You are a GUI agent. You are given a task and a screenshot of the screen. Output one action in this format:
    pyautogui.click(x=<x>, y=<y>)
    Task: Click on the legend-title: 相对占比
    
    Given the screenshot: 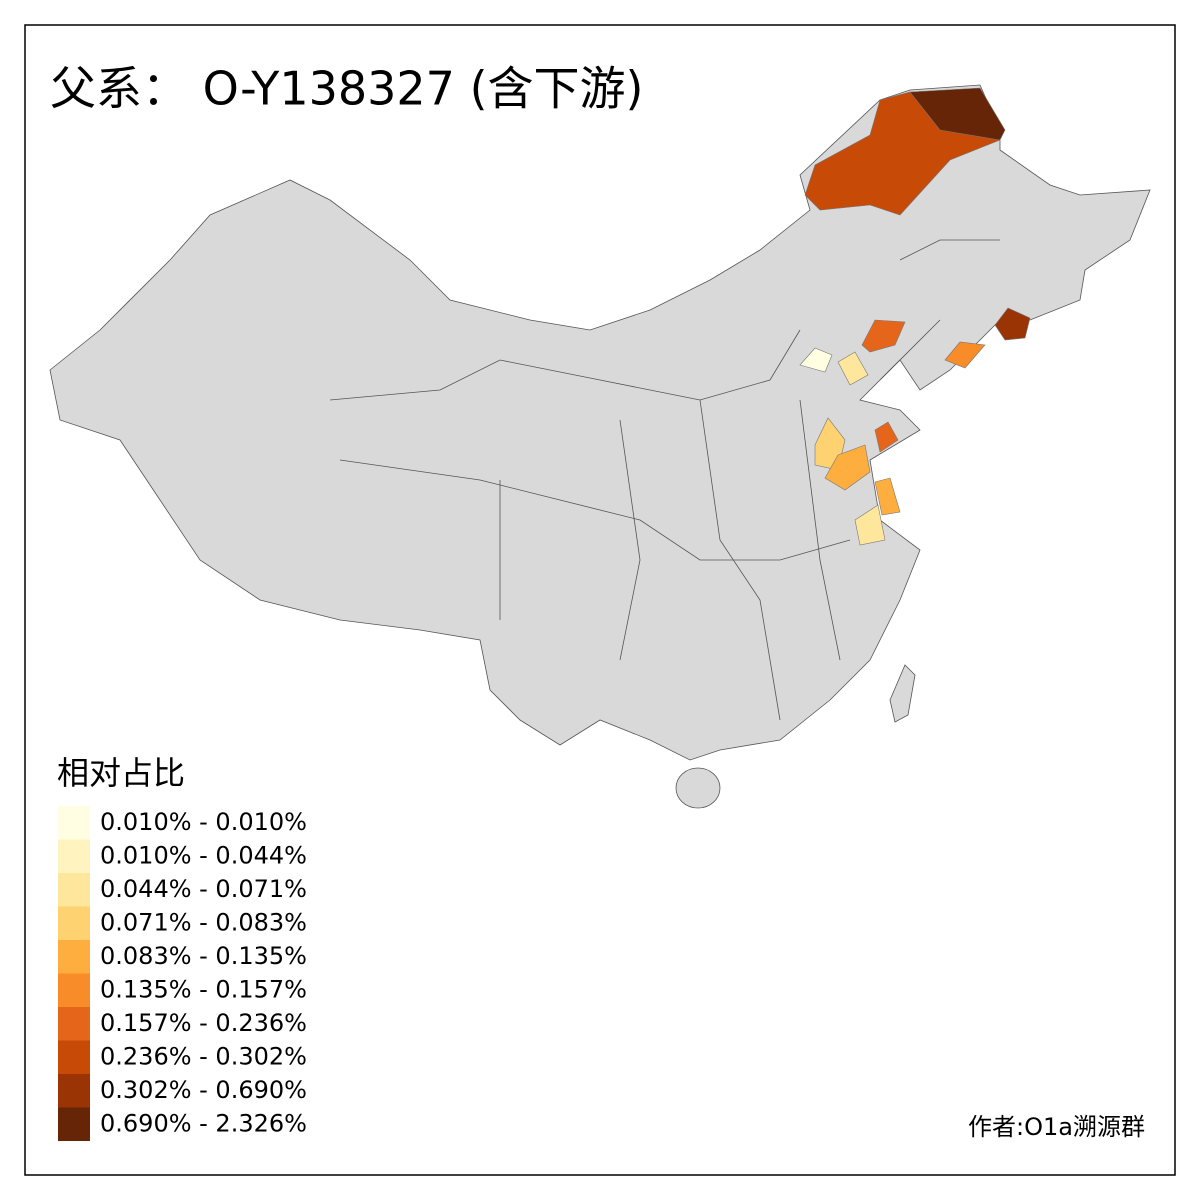 What is the action you would take?
    pyautogui.click(x=121, y=773)
    